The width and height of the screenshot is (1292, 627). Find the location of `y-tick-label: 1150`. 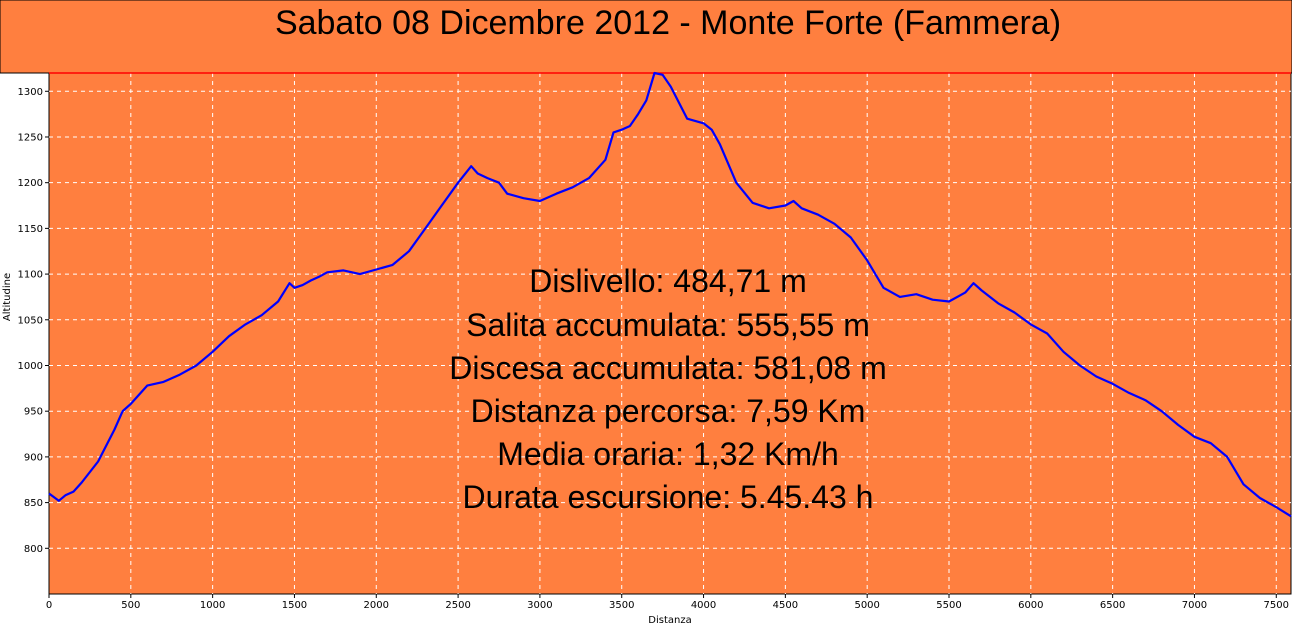

y-tick-label: 1150 is located at coordinates (30, 229).